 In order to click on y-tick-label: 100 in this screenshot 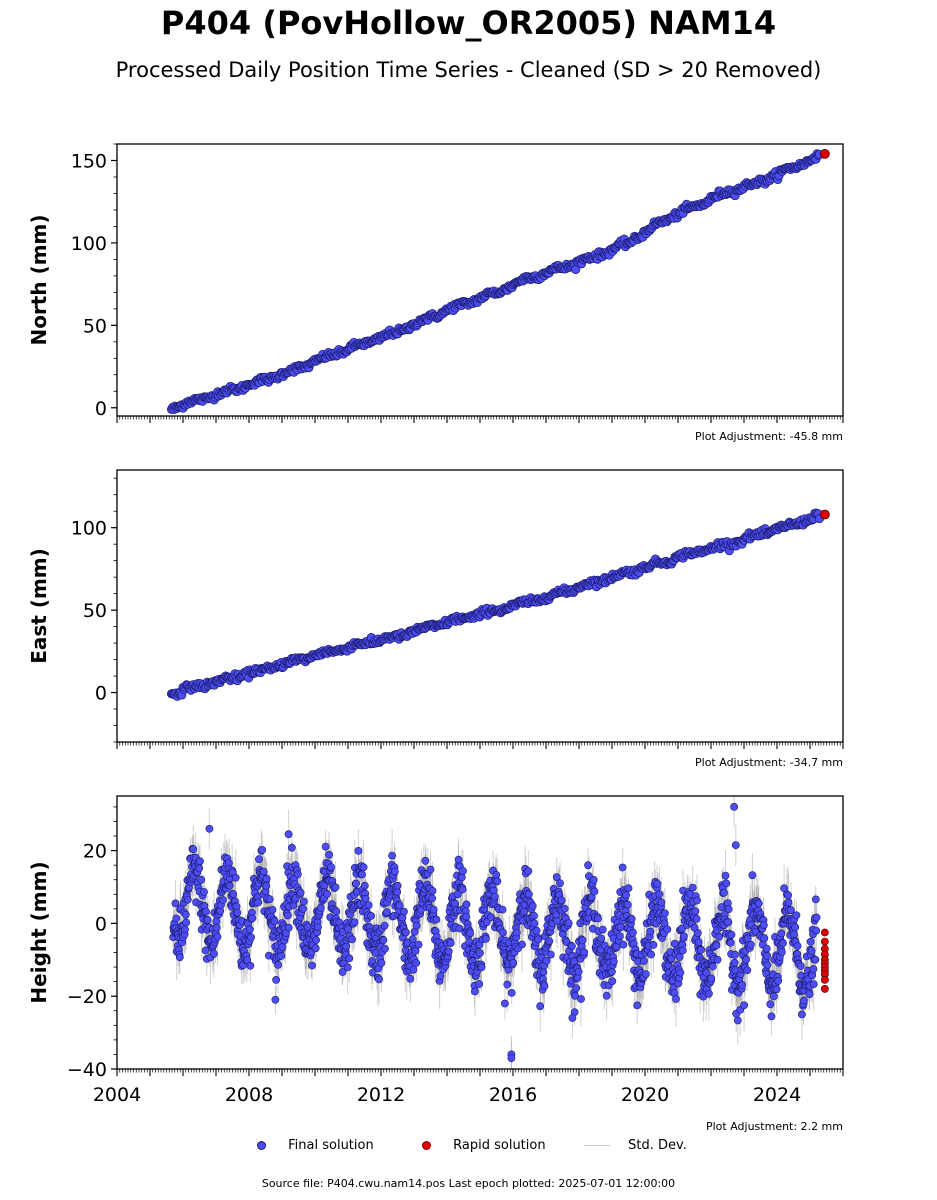, I will do `click(89, 244)`.